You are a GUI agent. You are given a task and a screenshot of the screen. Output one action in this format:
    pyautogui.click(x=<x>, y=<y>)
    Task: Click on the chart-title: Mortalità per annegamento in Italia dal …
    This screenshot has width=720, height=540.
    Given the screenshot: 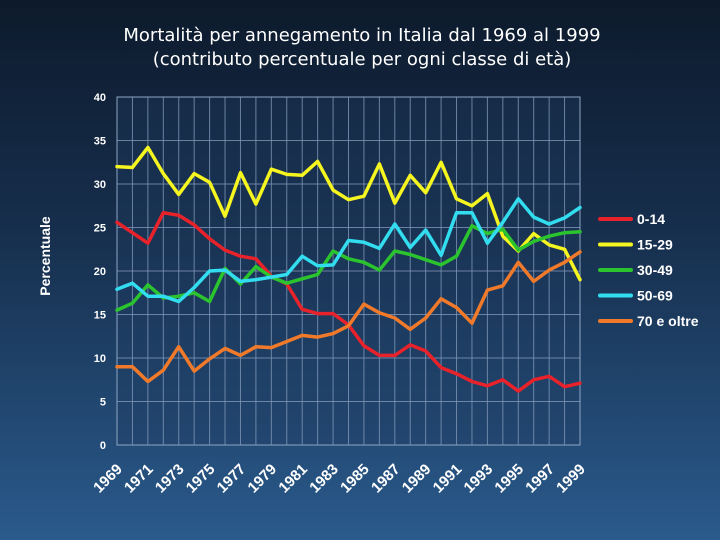 What is the action you would take?
    pyautogui.click(x=361, y=47)
    